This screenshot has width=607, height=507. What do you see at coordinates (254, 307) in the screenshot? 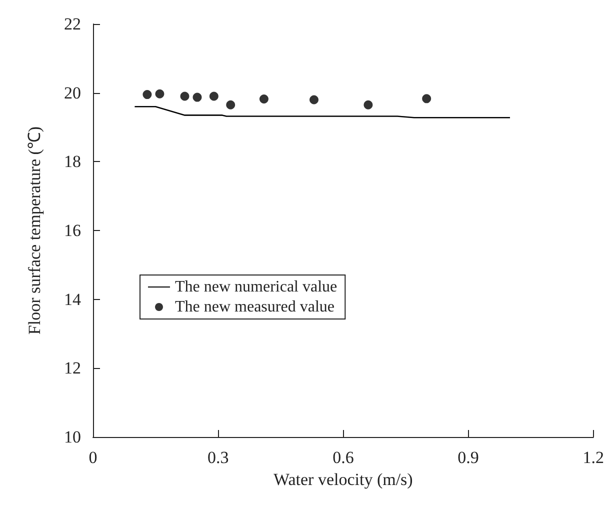
I see `legend-label: The new measured value` at bounding box center [254, 307].